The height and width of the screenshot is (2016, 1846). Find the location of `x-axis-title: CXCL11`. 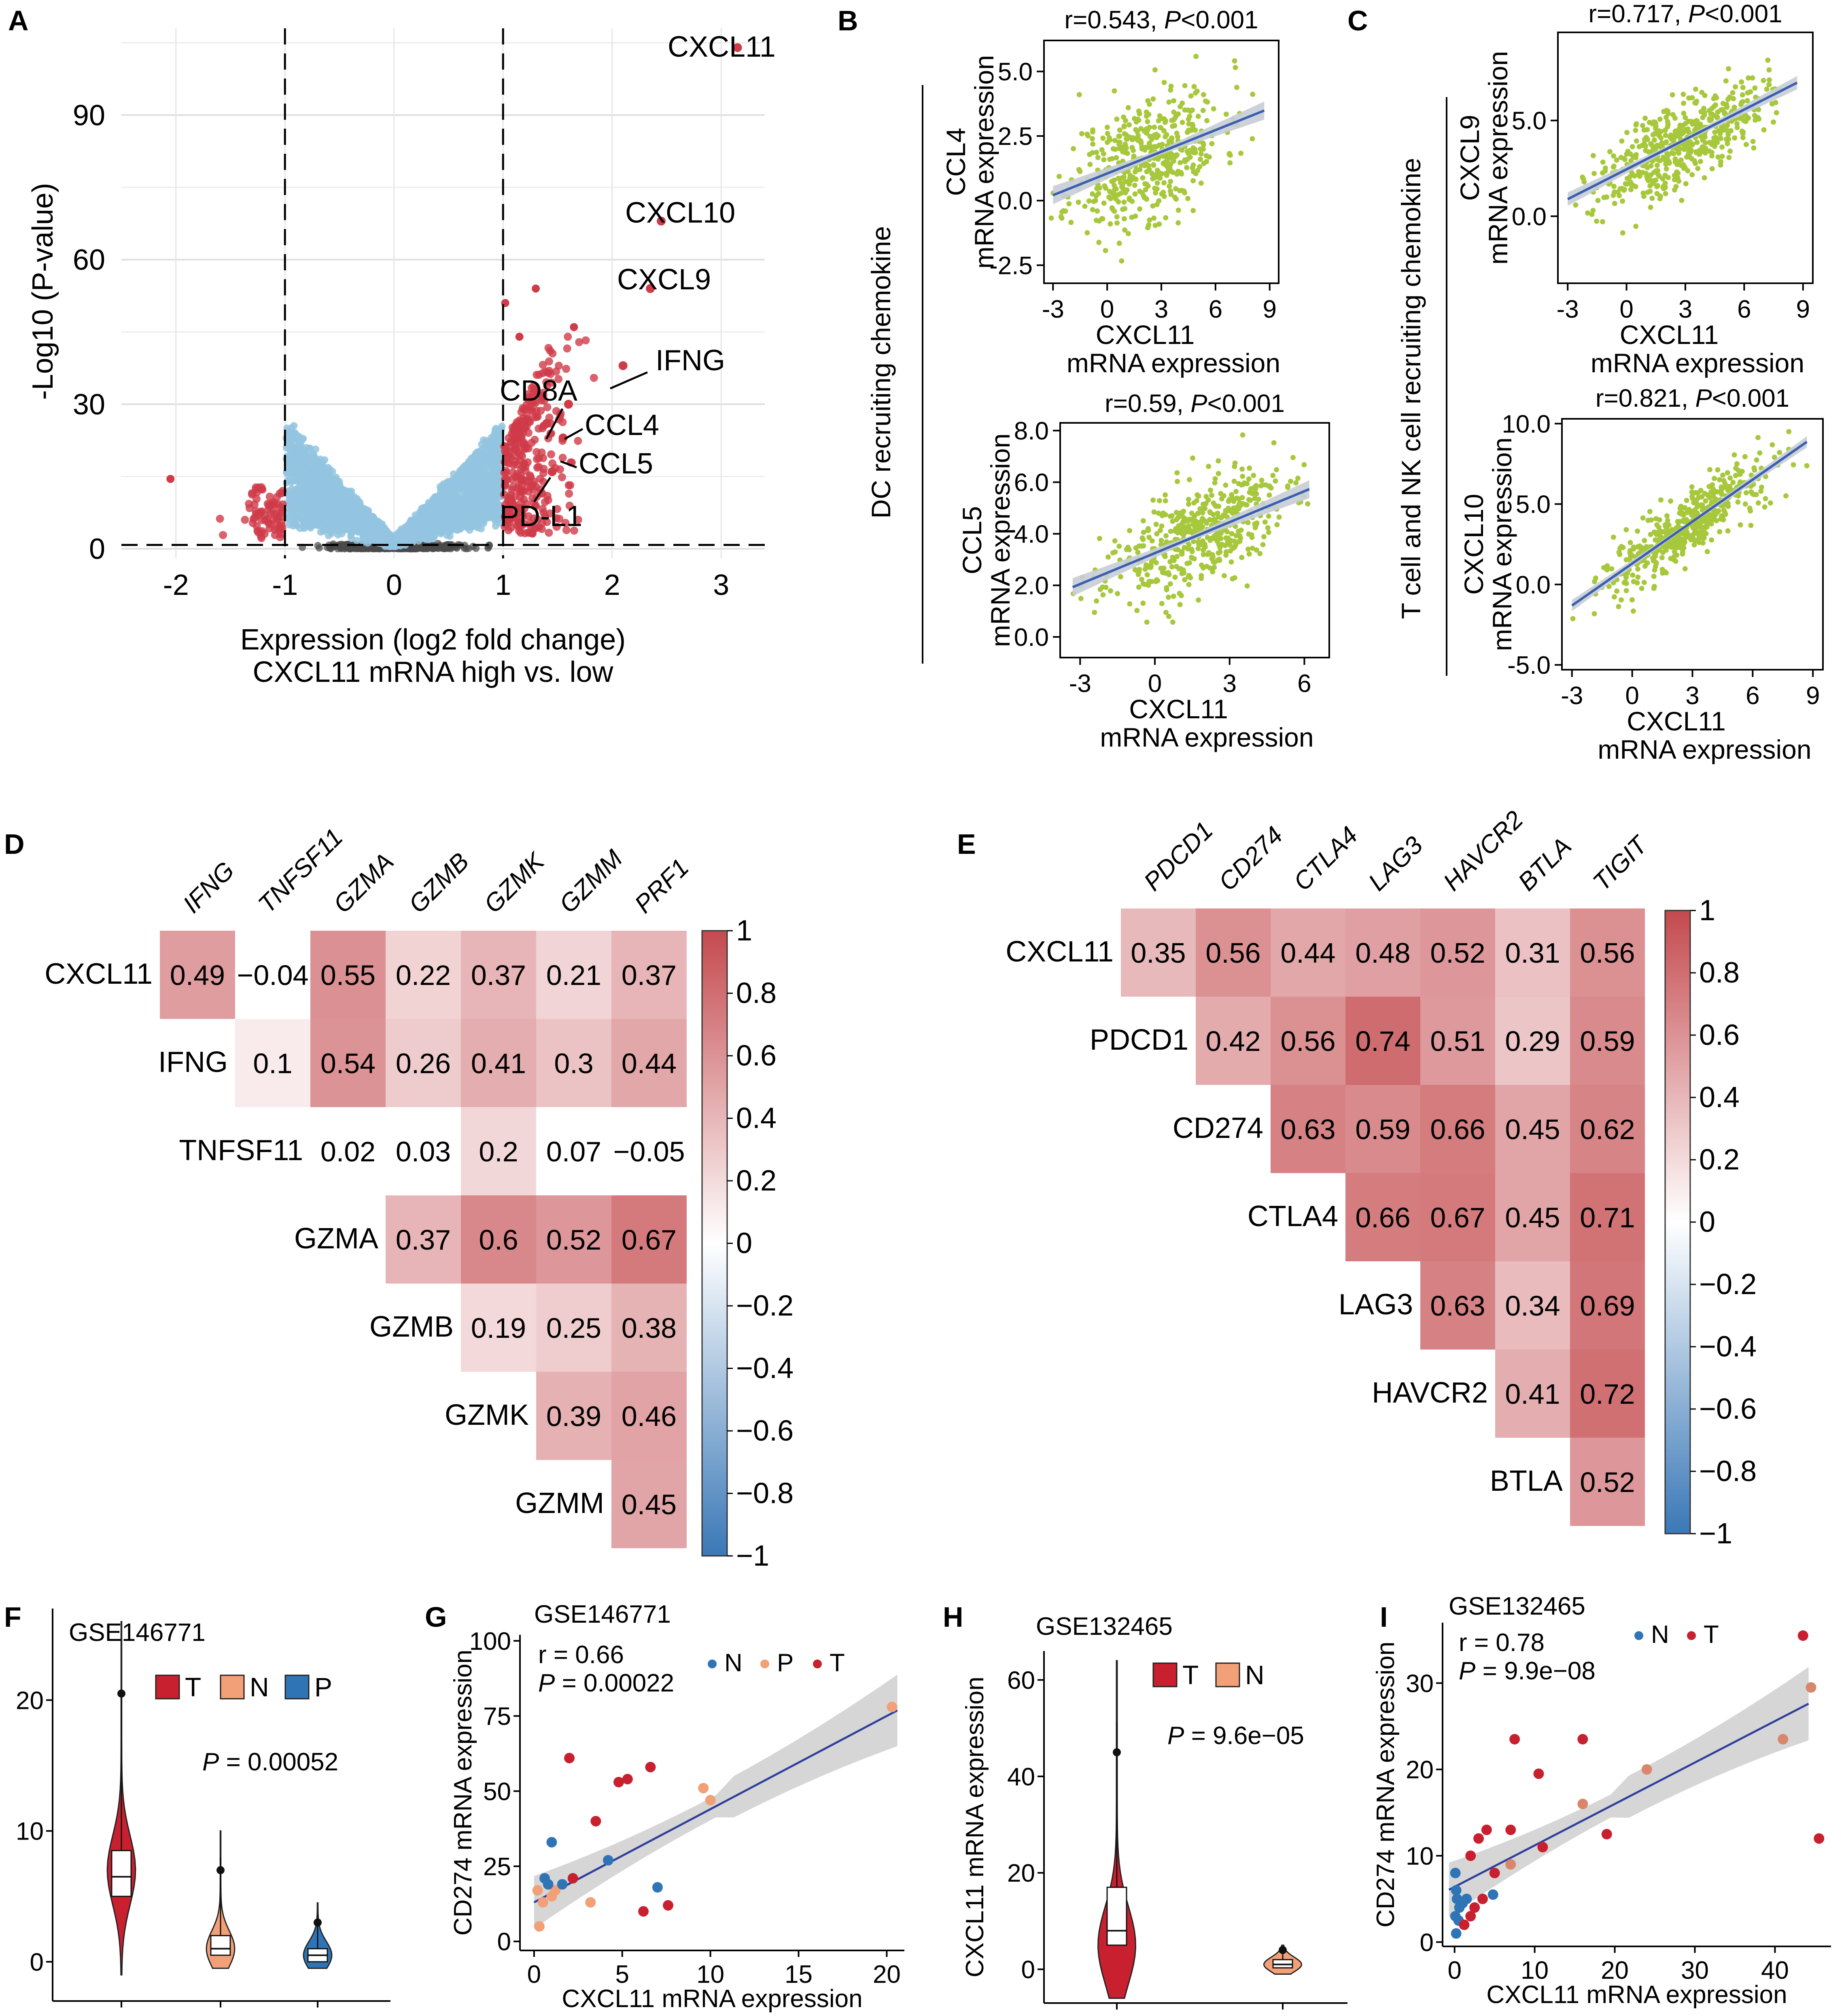

x-axis-title: CXCL11 is located at coordinates (1145, 335).